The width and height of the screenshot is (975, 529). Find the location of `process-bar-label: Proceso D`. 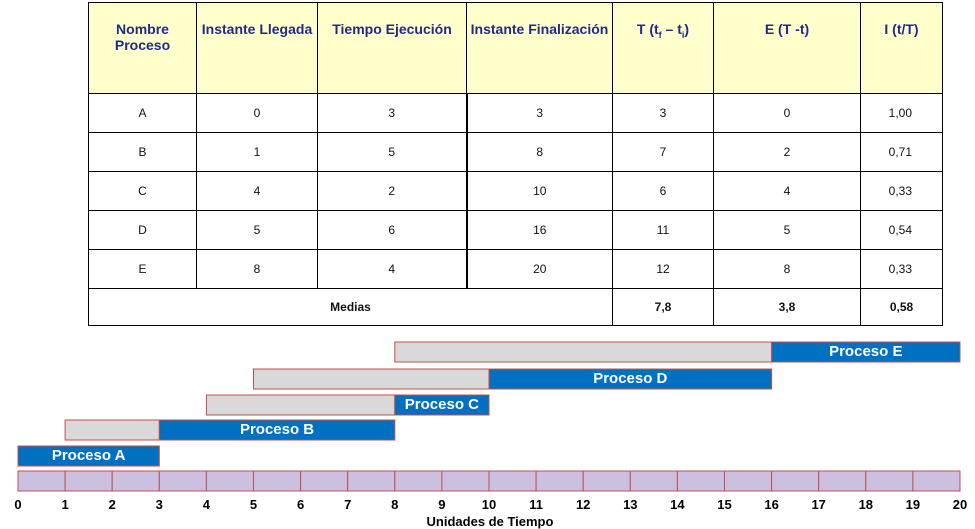

process-bar-label: Proceso D is located at coordinates (630, 378).